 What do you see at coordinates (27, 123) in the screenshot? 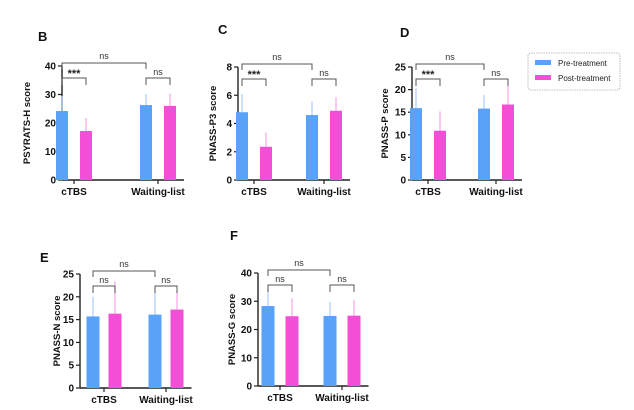
I see `y-axis-label: PSYRATS-H score` at bounding box center [27, 123].